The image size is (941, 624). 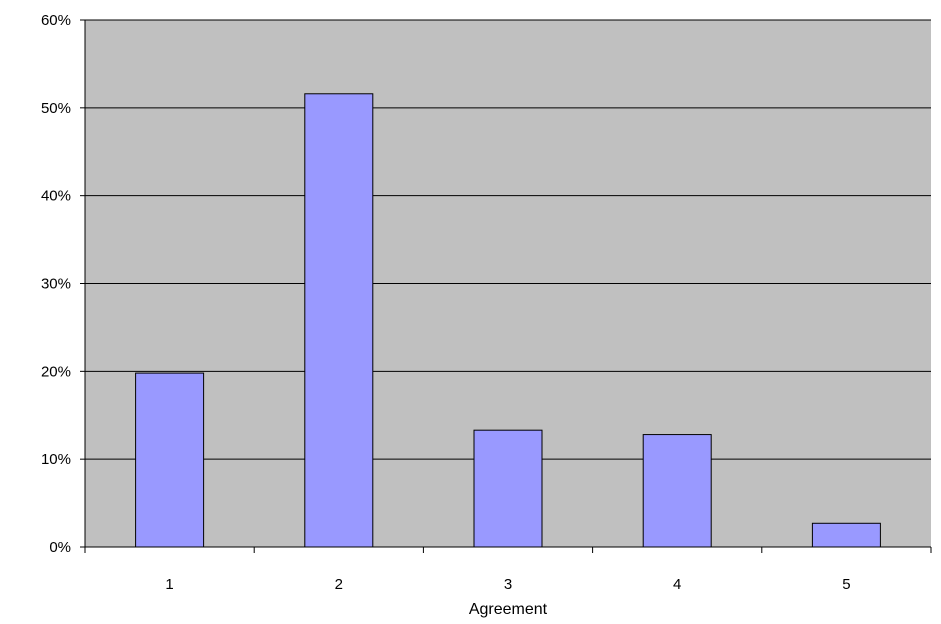 I want to click on y-tick-label: 20%, so click(x=56, y=371).